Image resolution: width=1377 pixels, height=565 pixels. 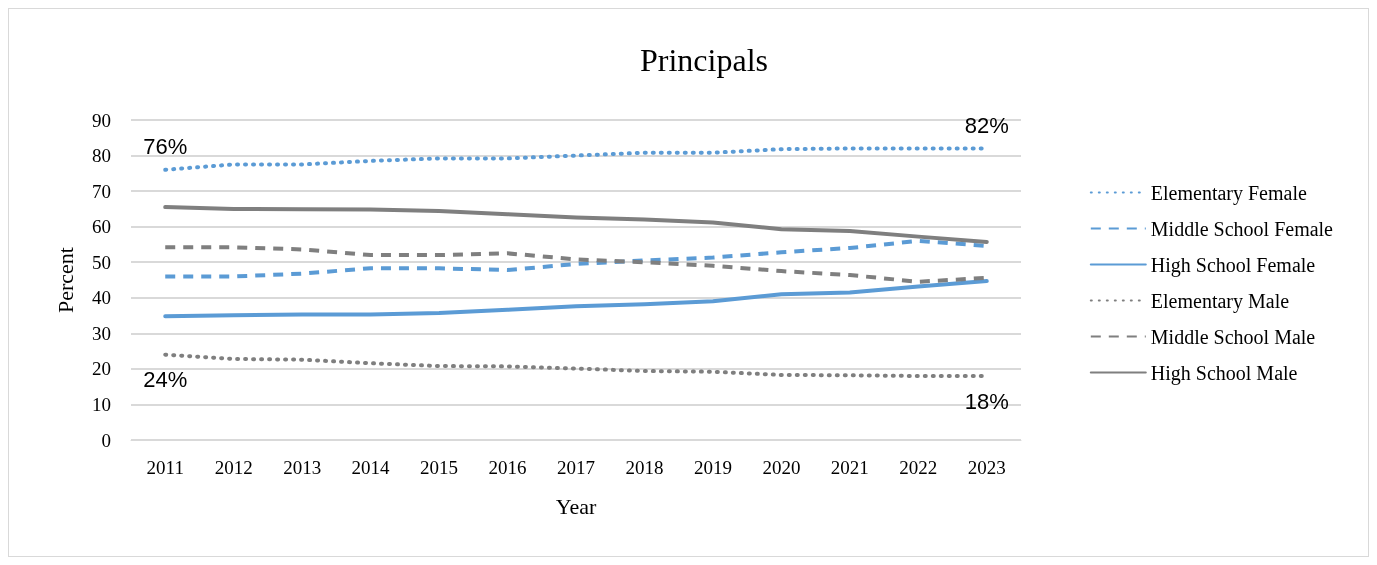 I want to click on y-tick-label: 80, so click(x=101, y=156).